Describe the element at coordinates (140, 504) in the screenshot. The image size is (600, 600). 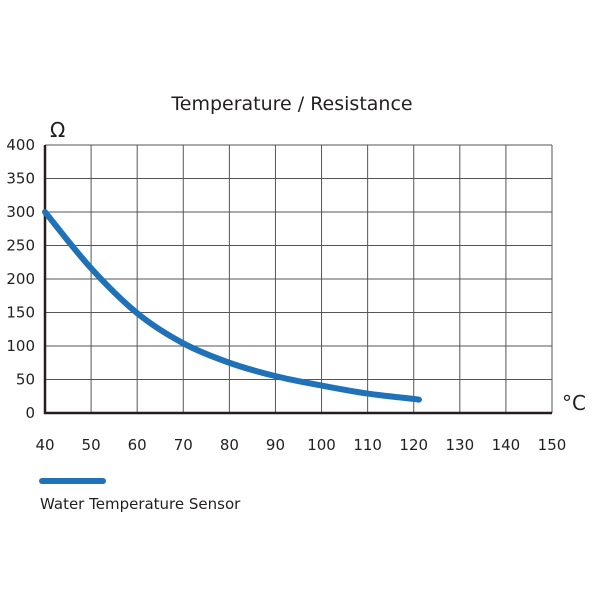
I see `legend-label: Water Temperature Sensor` at that location.